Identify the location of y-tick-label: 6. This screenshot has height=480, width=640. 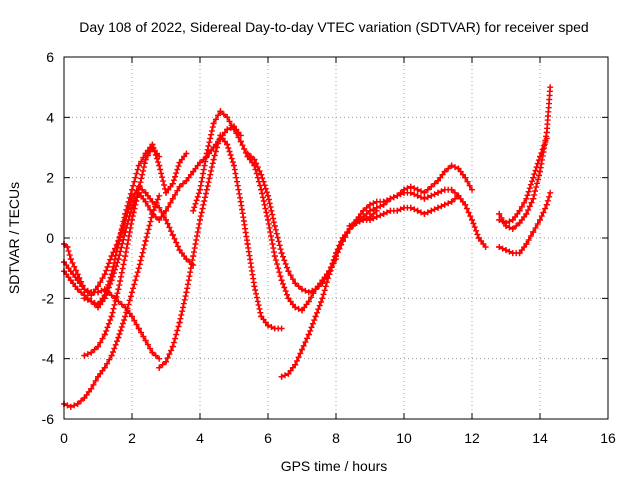
(50, 57).